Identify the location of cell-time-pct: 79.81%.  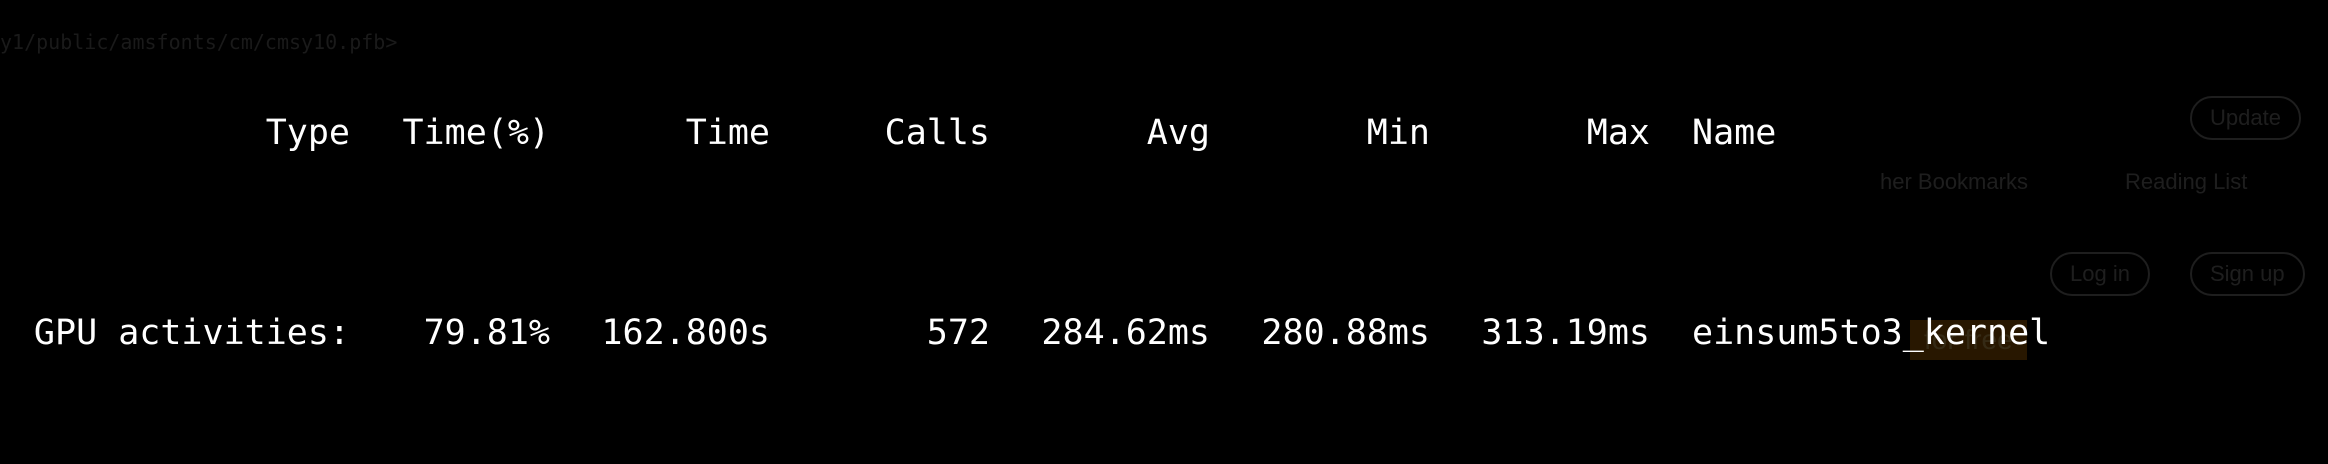
(486, 333).